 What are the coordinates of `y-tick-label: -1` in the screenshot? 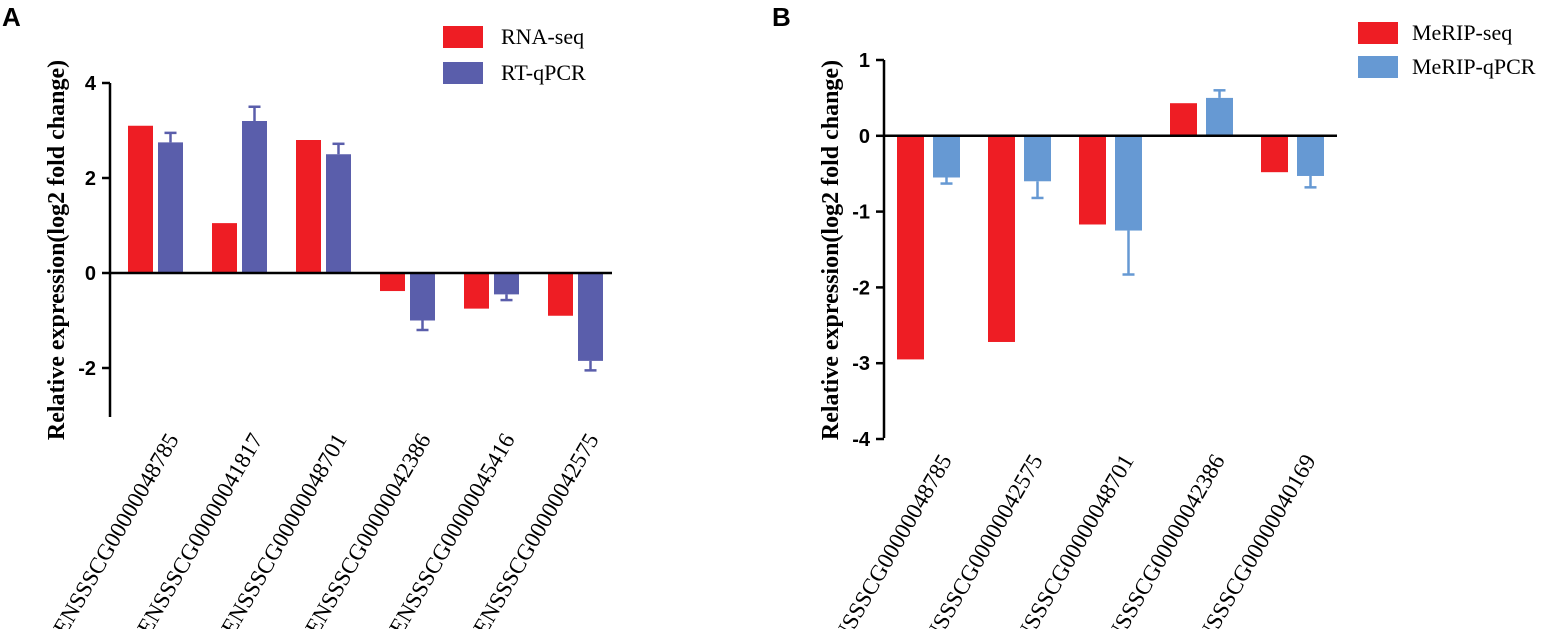 It's located at (861, 213).